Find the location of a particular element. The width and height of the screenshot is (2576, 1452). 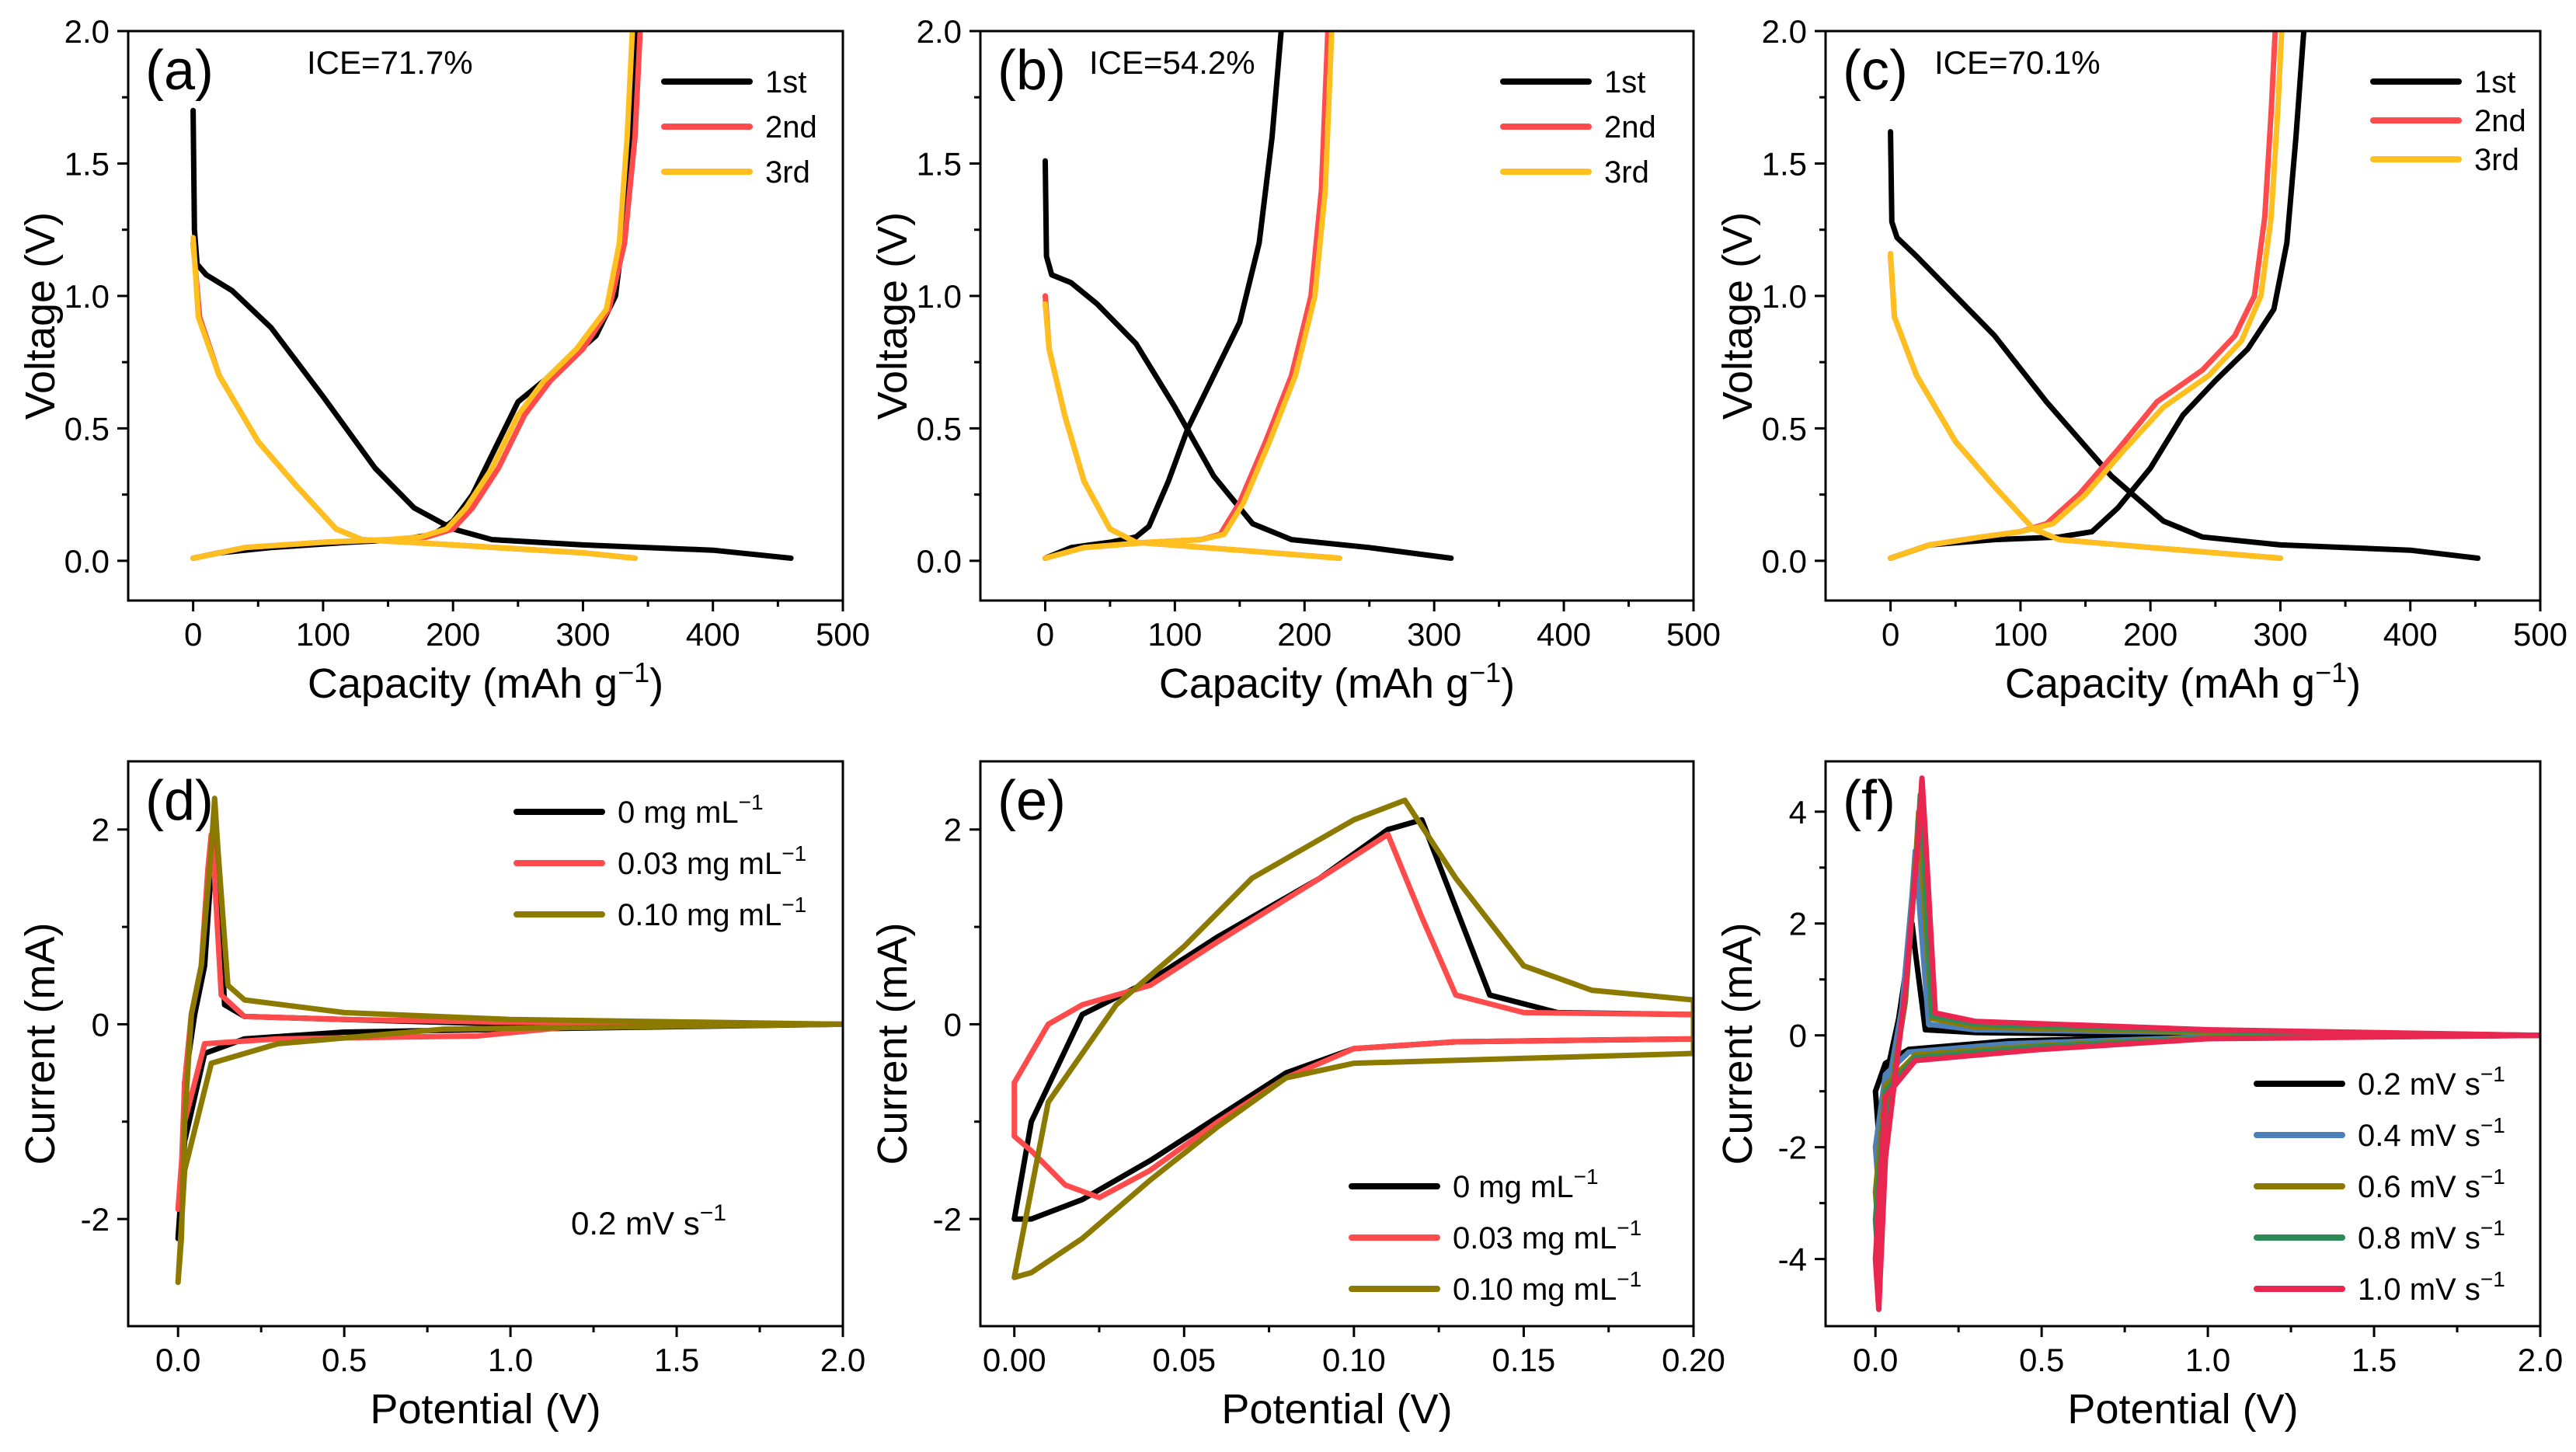

legend-label-sup-d-1: −1 is located at coordinates (794, 853).